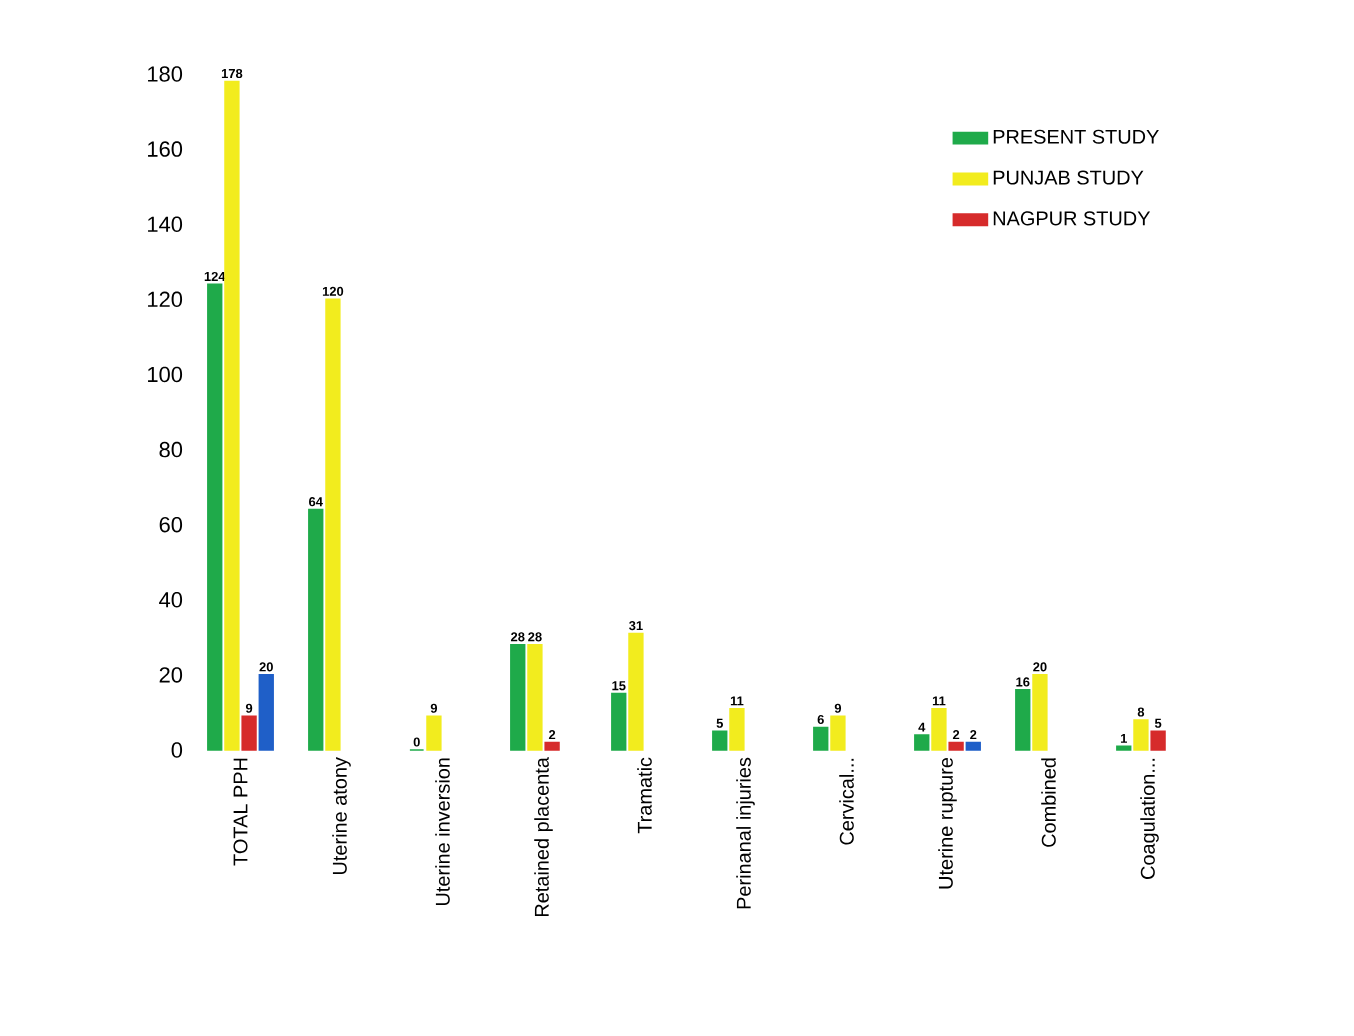 The image size is (1354, 1036). I want to click on x-tick-label: Tramatic, so click(644, 795).